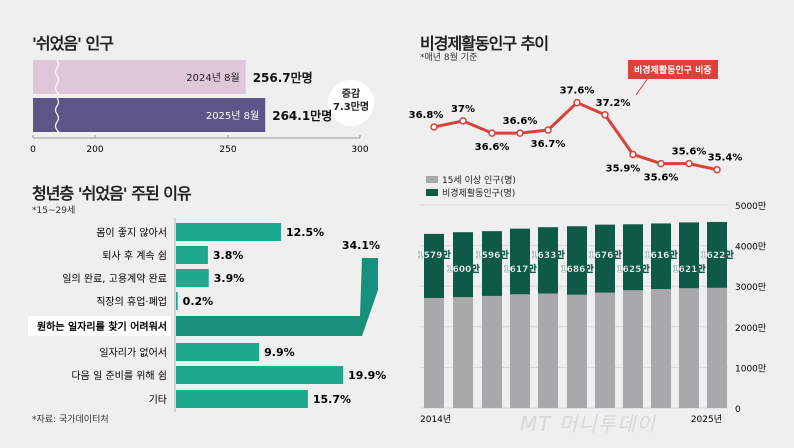 This screenshot has width=794, height=448. Describe the element at coordinates (548, 144) in the screenshot. I see `ratio-label: 36.7%` at that location.